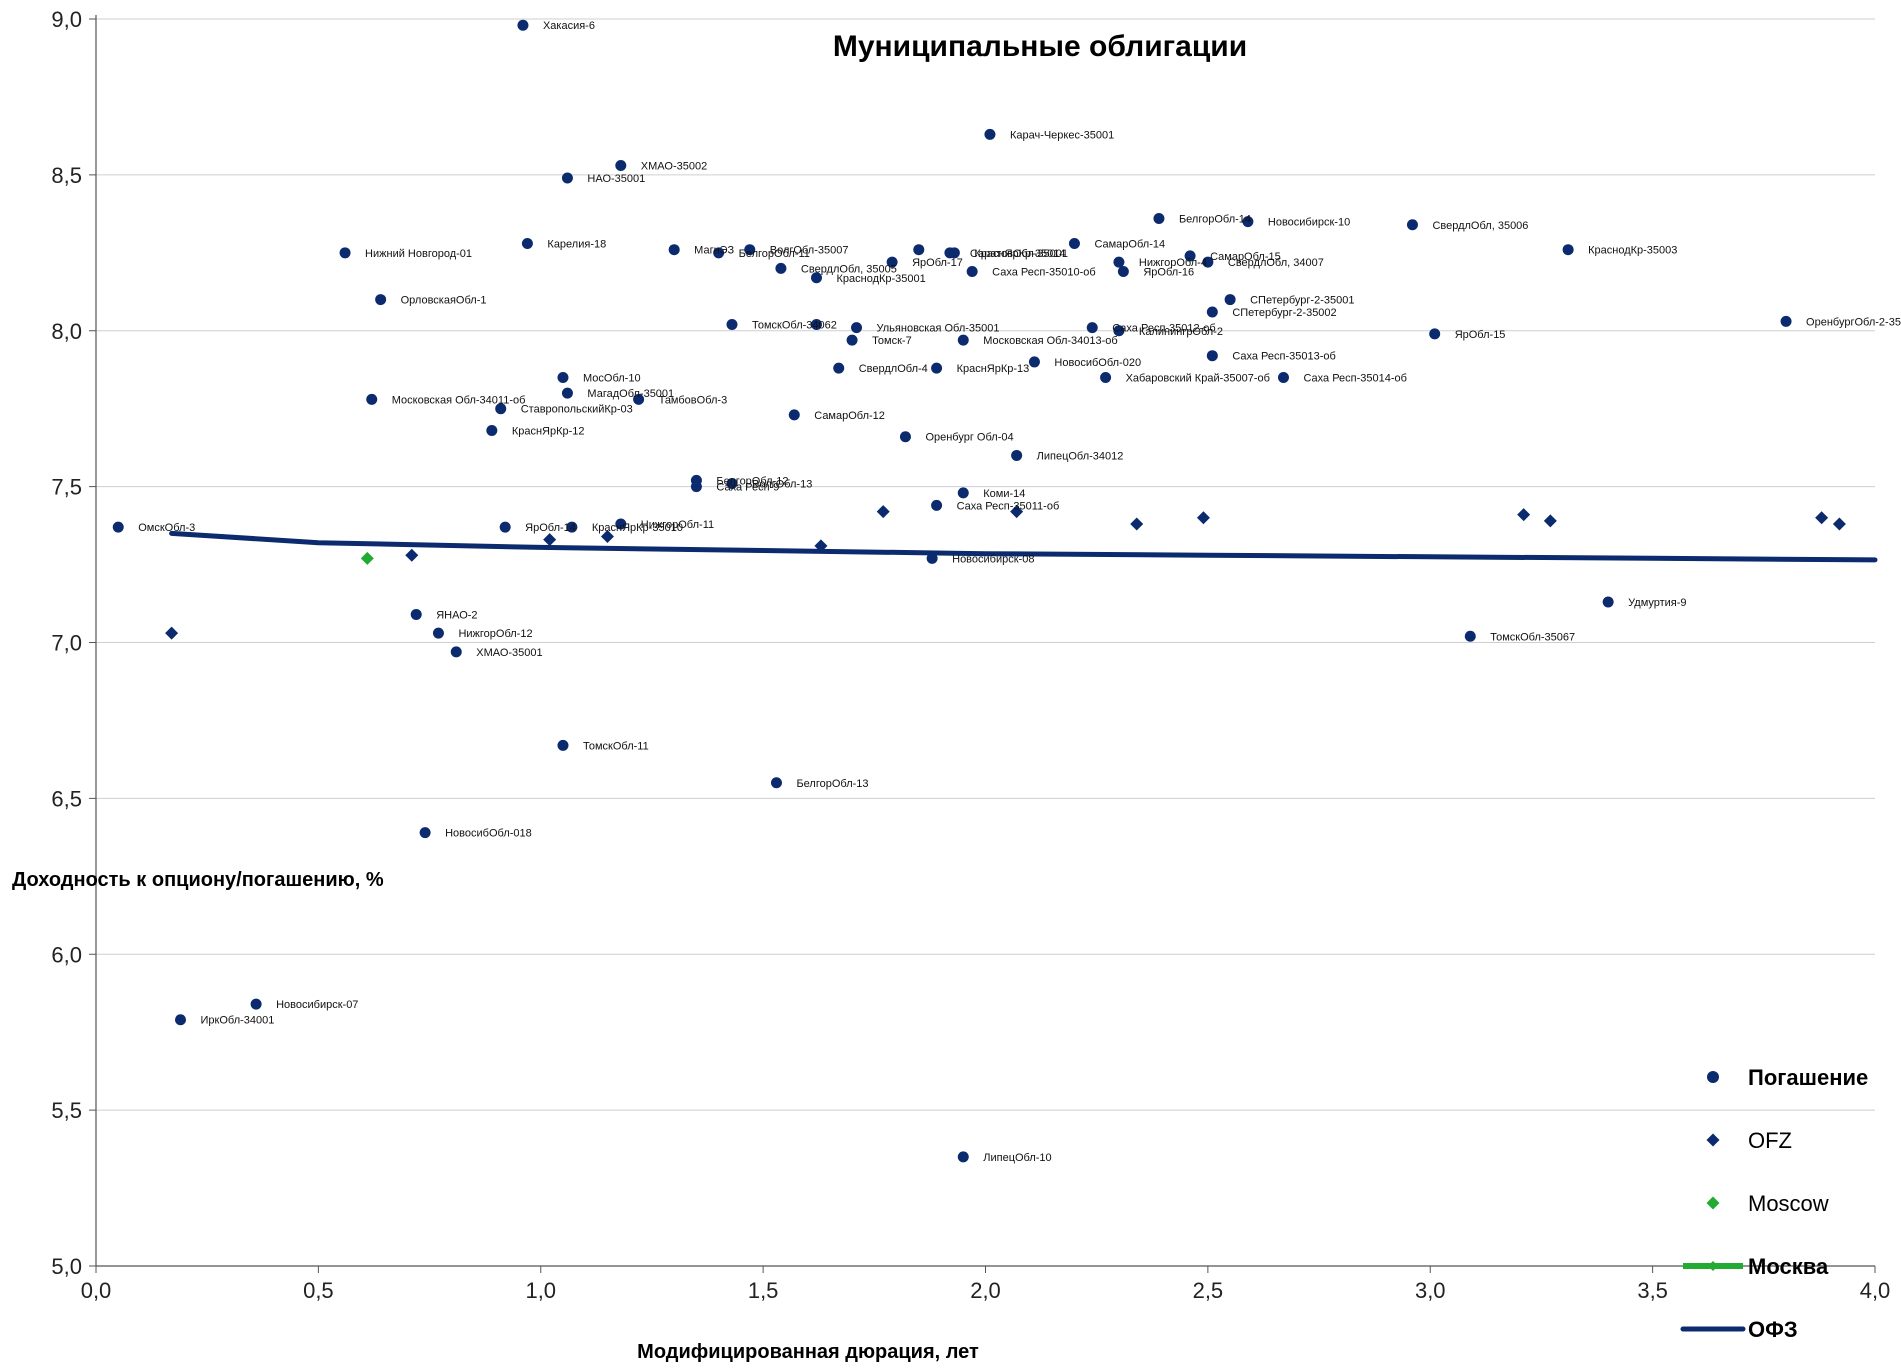 The width and height of the screenshot is (1901, 1371). Describe the element at coordinates (444, 301) in the screenshot. I see `bond-label: ОрловскаяОбл-1` at that location.